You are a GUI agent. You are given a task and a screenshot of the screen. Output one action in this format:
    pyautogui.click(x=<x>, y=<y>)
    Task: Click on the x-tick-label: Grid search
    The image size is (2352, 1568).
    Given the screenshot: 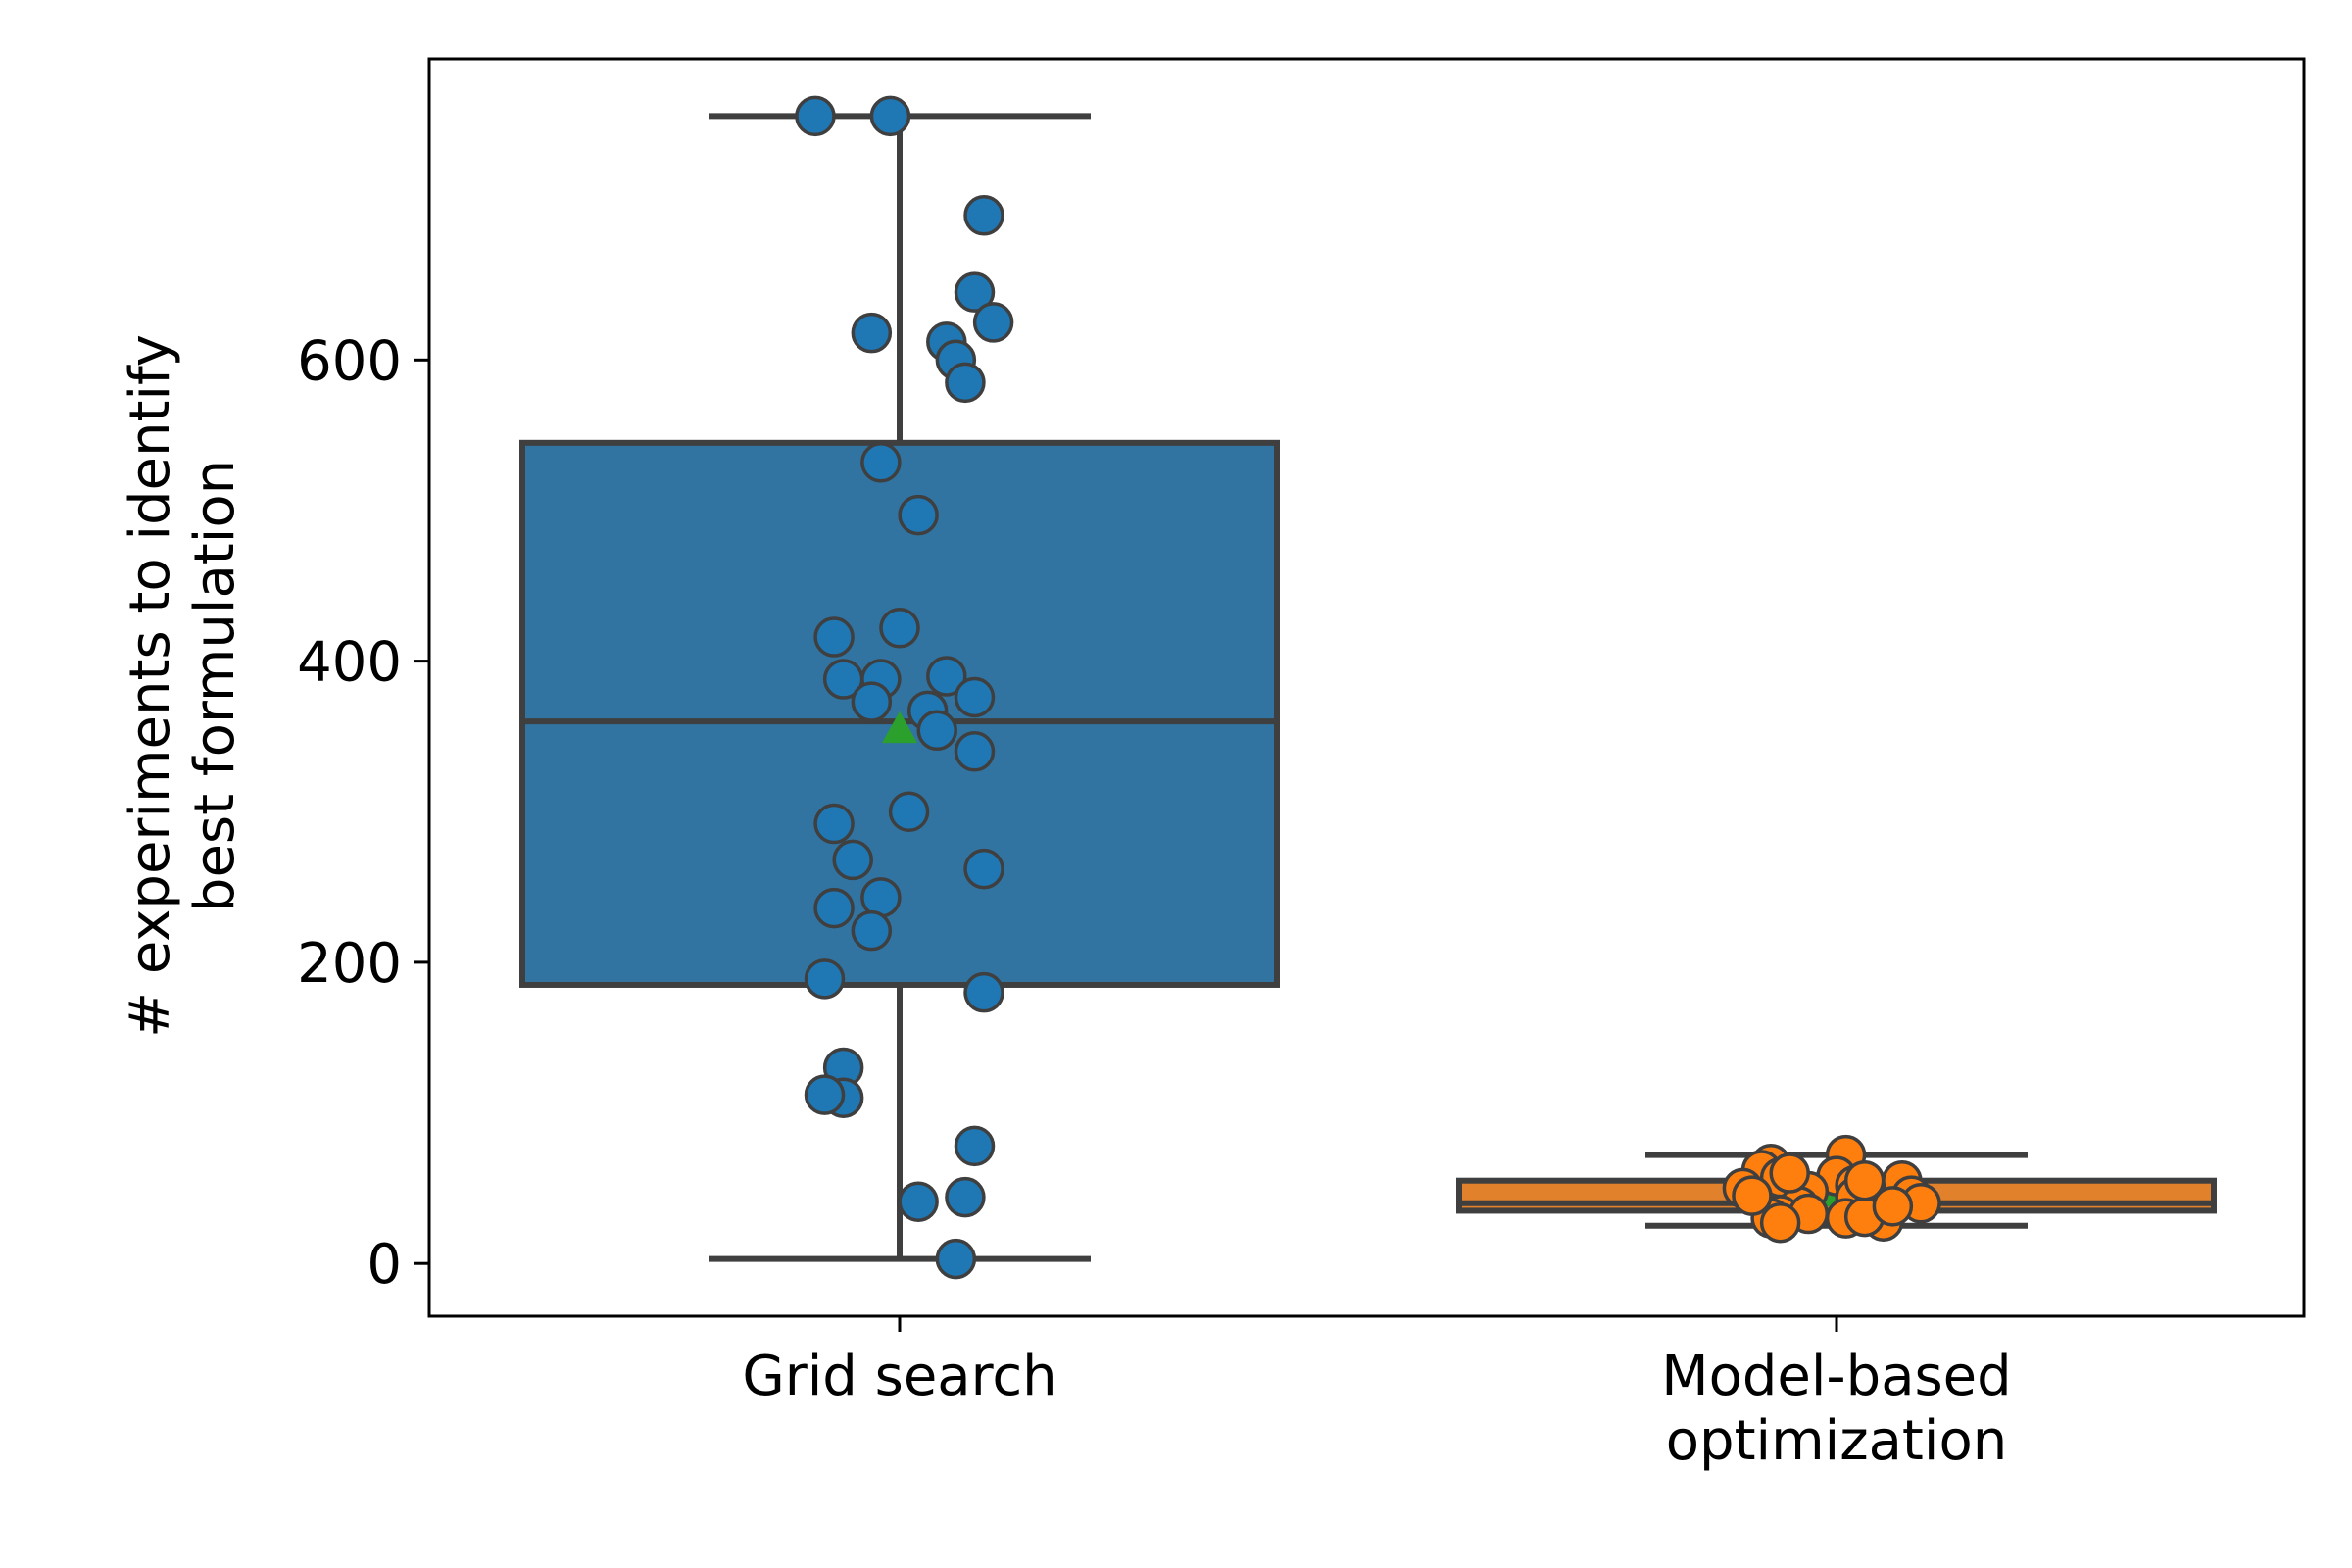 What is the action you would take?
    pyautogui.click(x=899, y=1376)
    